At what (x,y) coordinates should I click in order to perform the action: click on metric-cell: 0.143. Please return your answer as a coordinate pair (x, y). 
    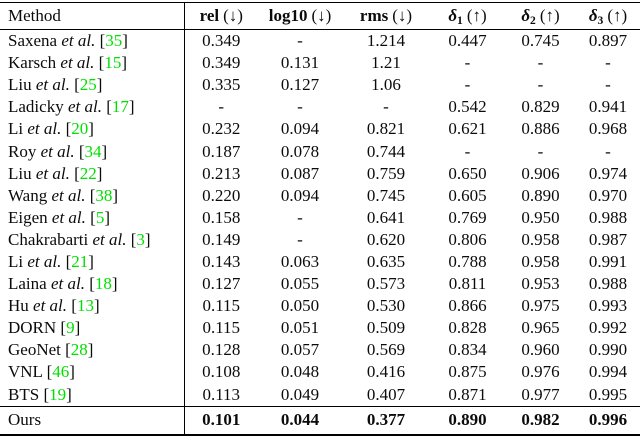
    Looking at the image, I should click on (221, 262).